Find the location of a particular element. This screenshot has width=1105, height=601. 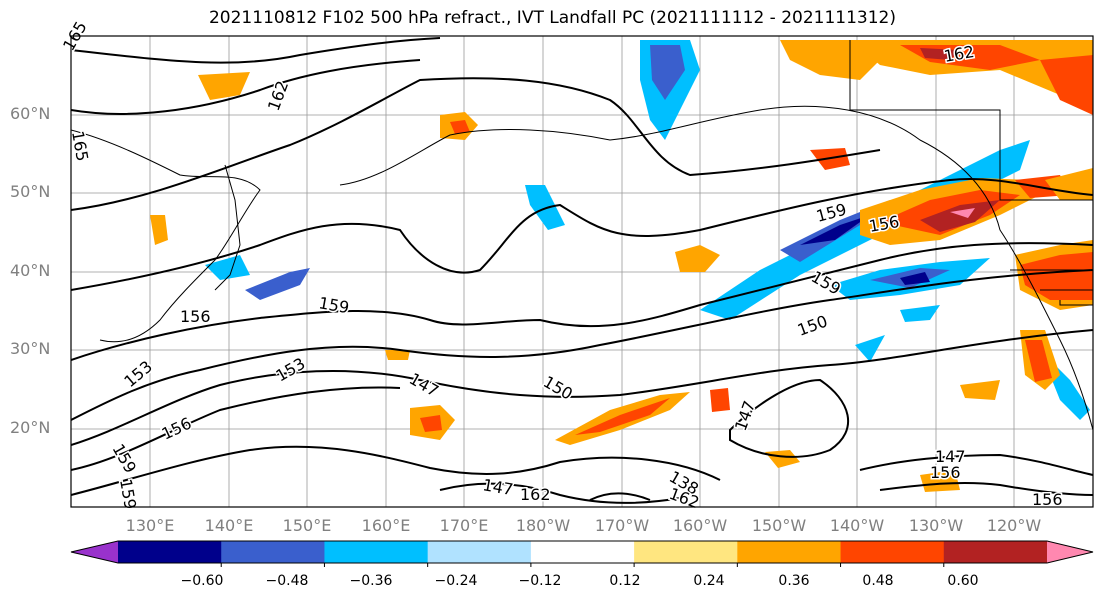

colorbar-tick: 0.36 is located at coordinates (794, 581).